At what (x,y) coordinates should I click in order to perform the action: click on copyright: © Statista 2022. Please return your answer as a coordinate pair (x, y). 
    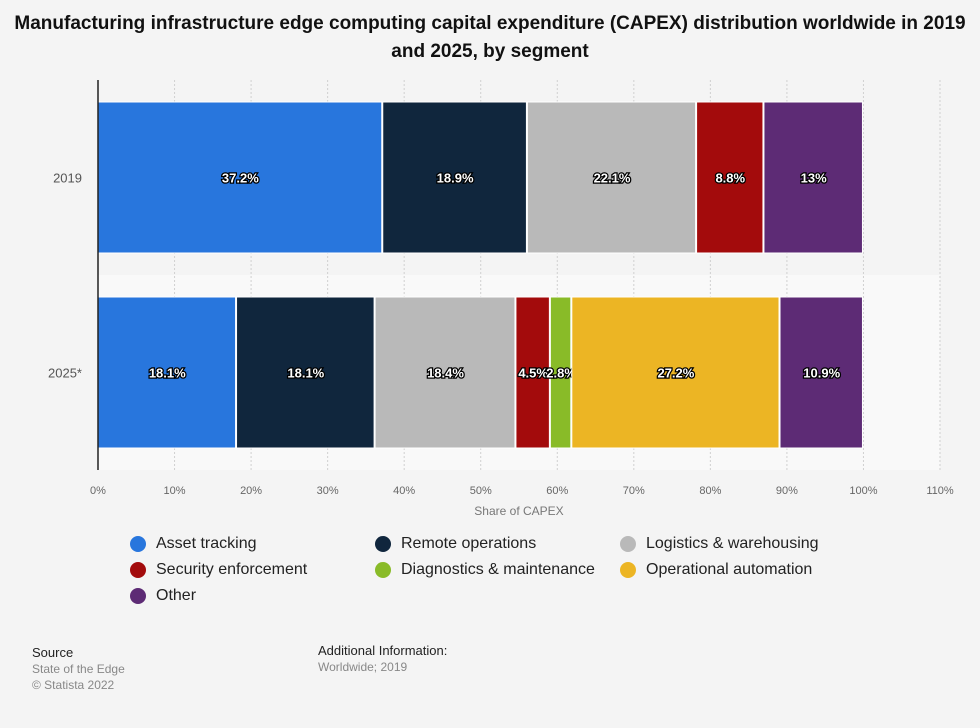
    Looking at the image, I should click on (73, 685).